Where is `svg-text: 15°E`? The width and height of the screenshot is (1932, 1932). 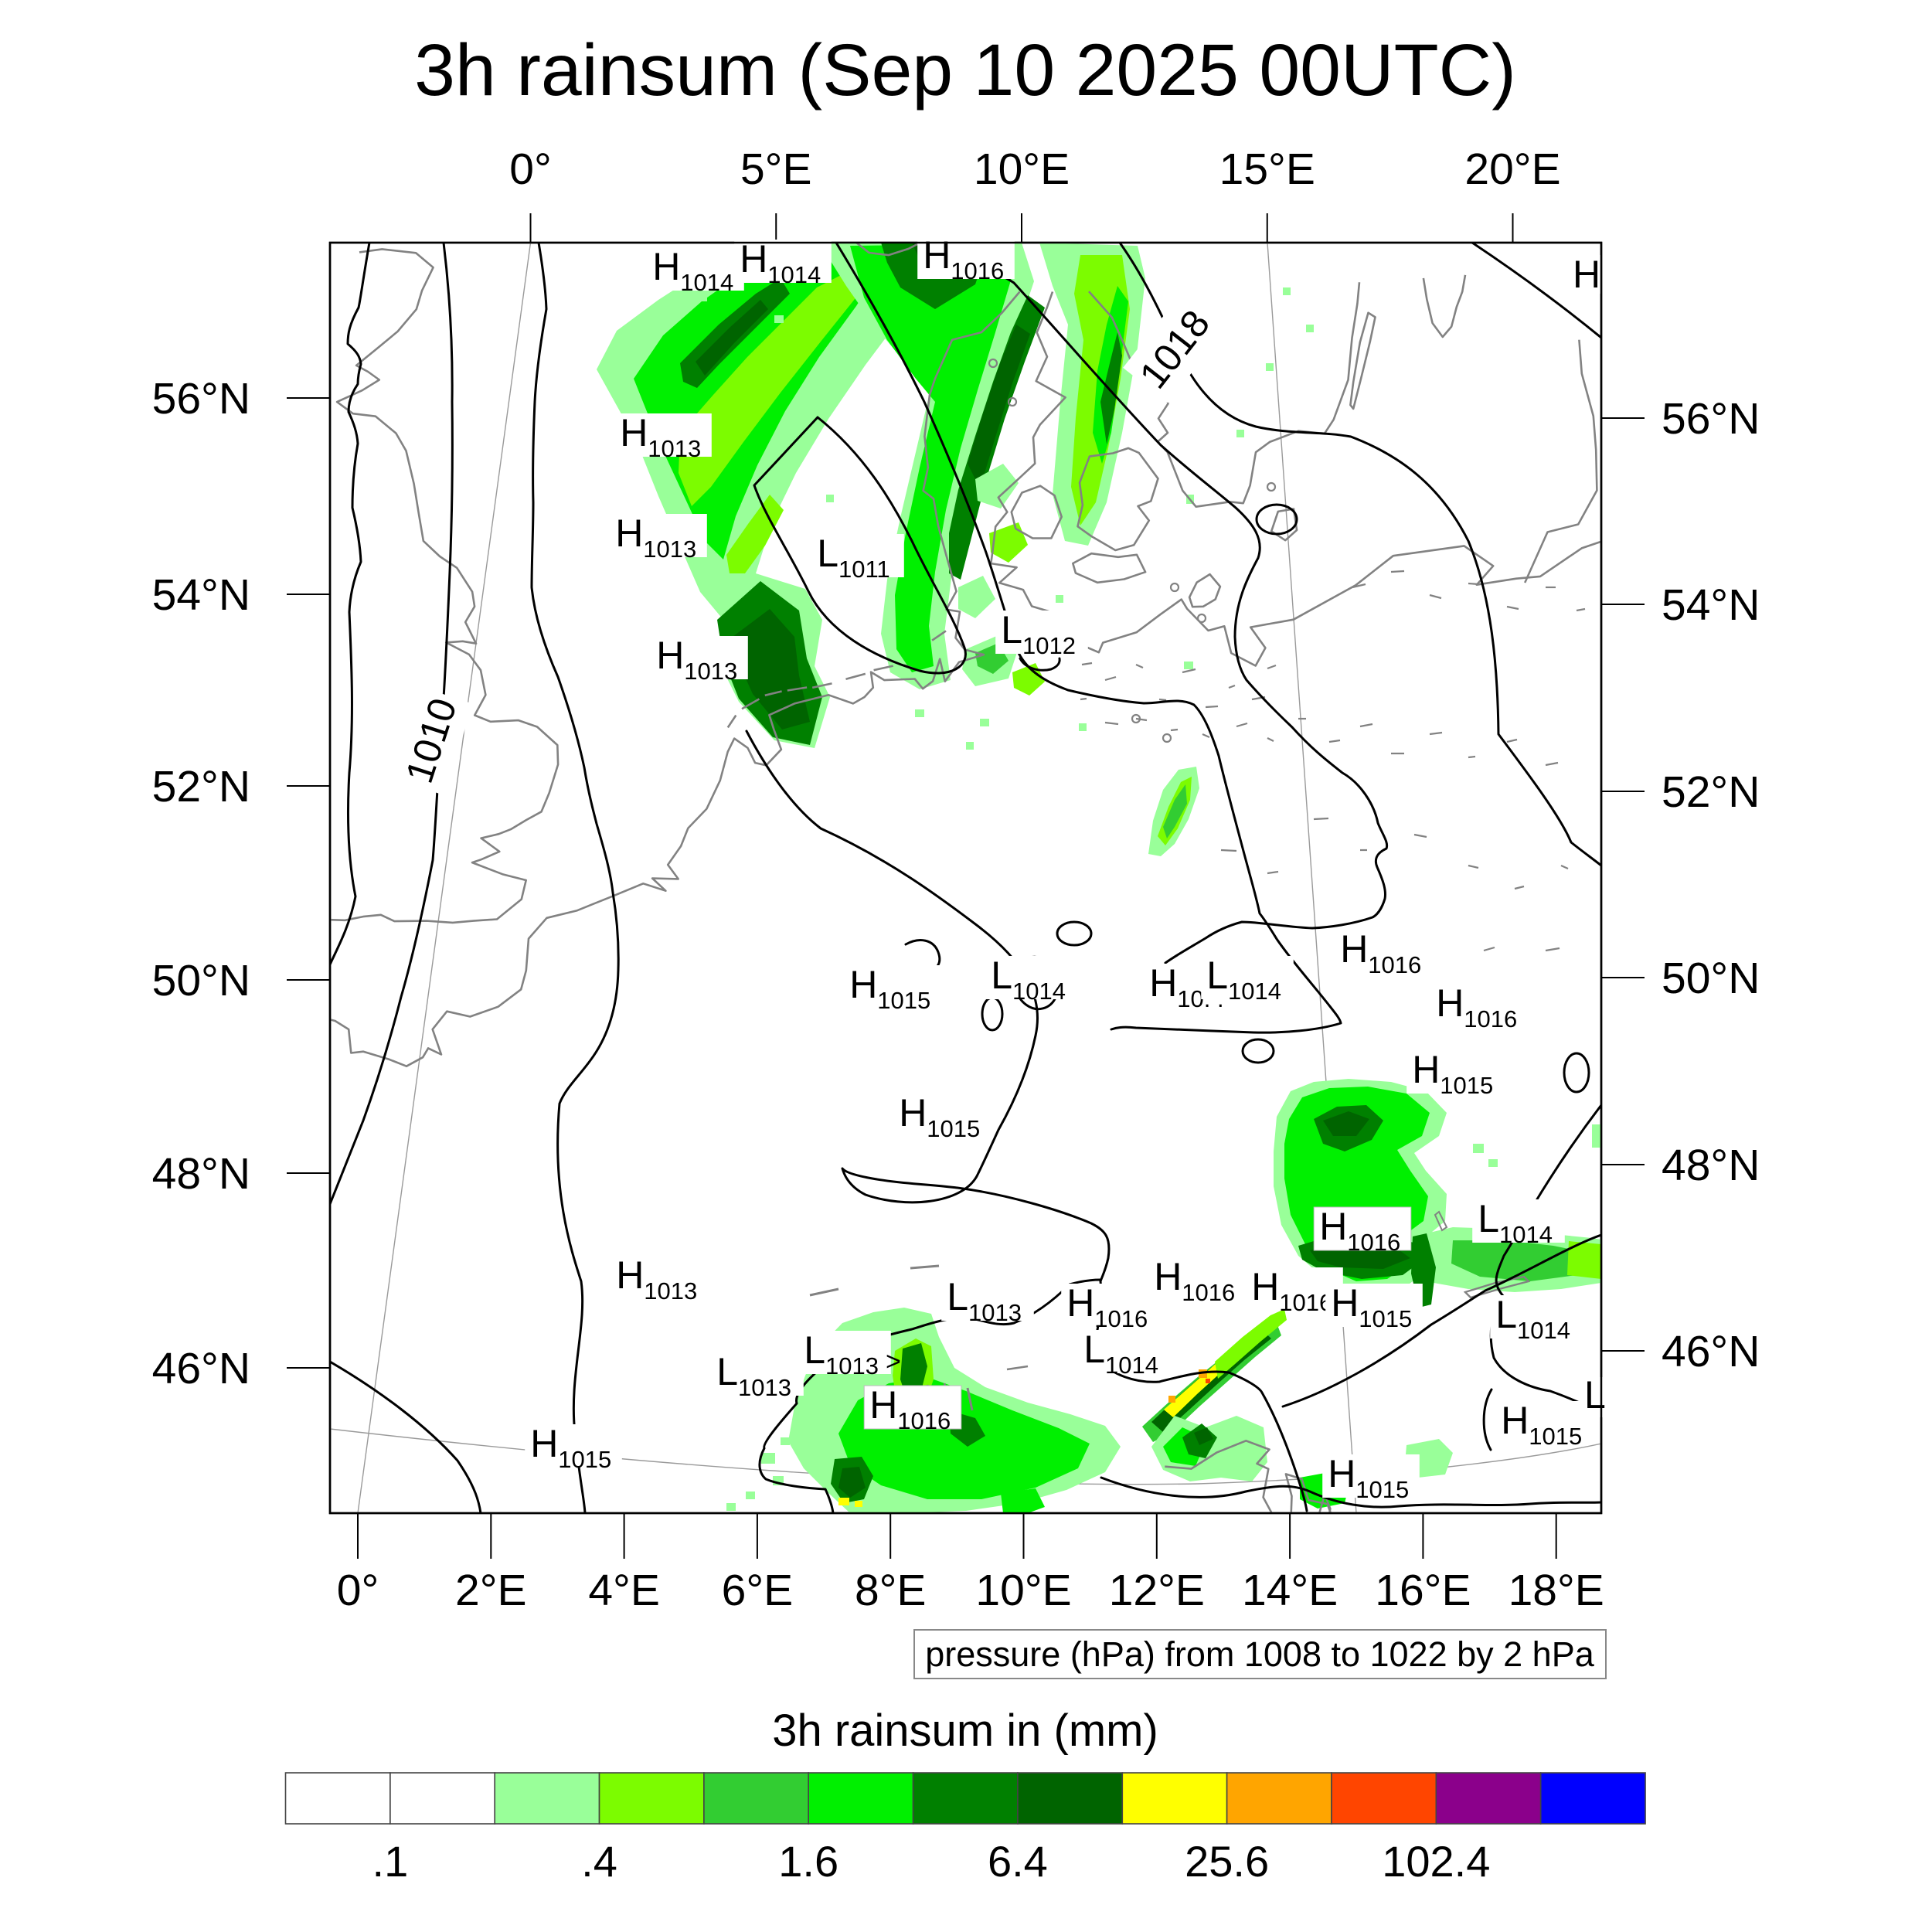 svg-text: 15°E is located at coordinates (1267, 169).